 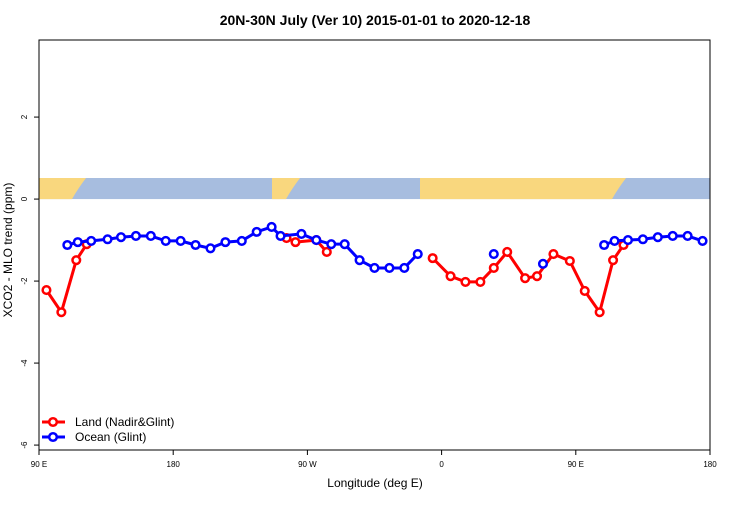 I want to click on x-tick-label: 90 W, so click(x=307, y=464).